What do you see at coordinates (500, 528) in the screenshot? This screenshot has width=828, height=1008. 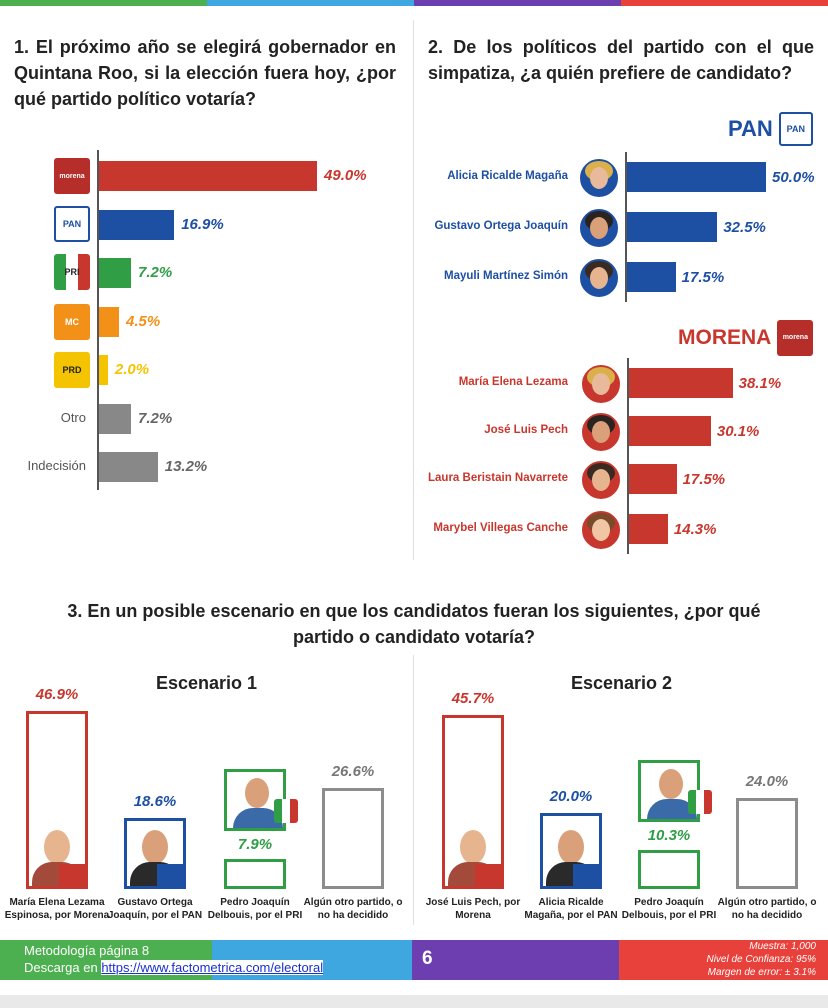 I see `candidate-name: Marybel Villegas Canche` at bounding box center [500, 528].